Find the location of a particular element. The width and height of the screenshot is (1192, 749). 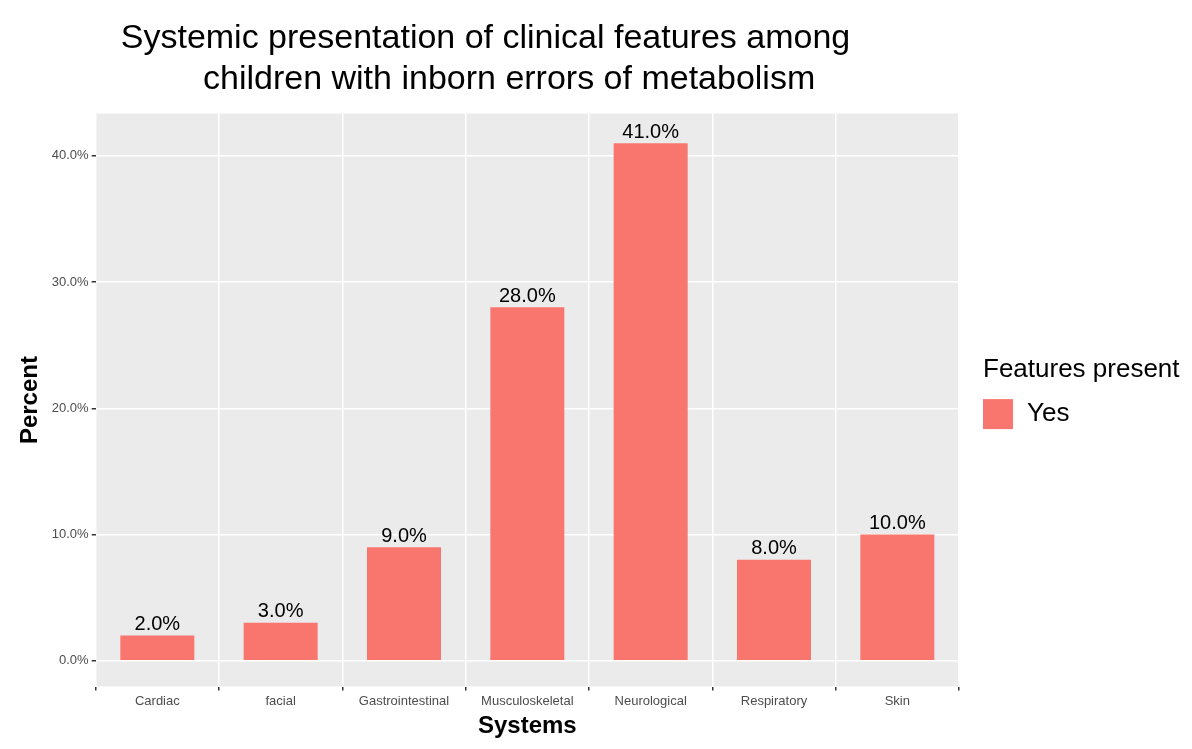

data-label: 3.0% is located at coordinates (280, 610).